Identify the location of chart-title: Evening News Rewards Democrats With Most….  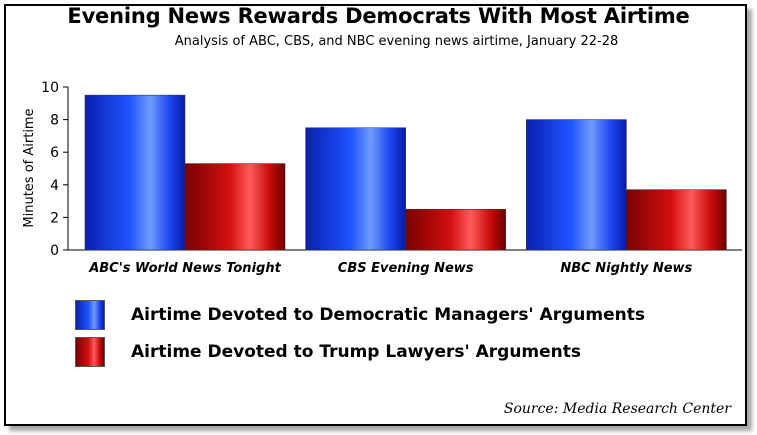
(378, 16).